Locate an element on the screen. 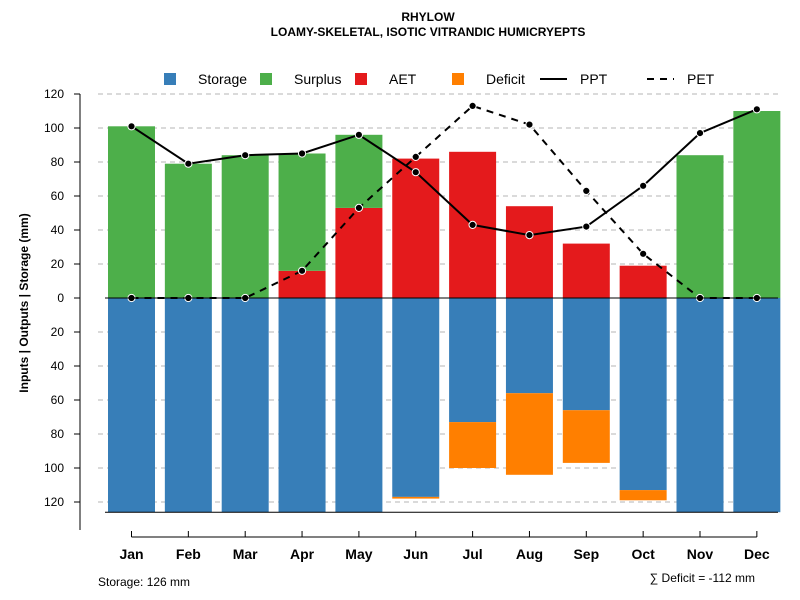  storage-total-label: Storage: 126 mm is located at coordinates (144, 582).